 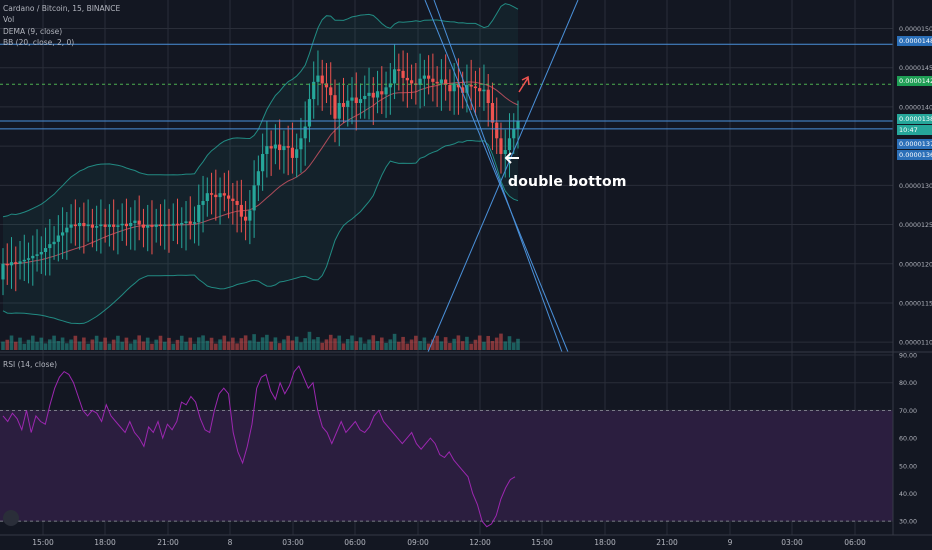 I want to click on volume-bars, so click(x=260, y=340).